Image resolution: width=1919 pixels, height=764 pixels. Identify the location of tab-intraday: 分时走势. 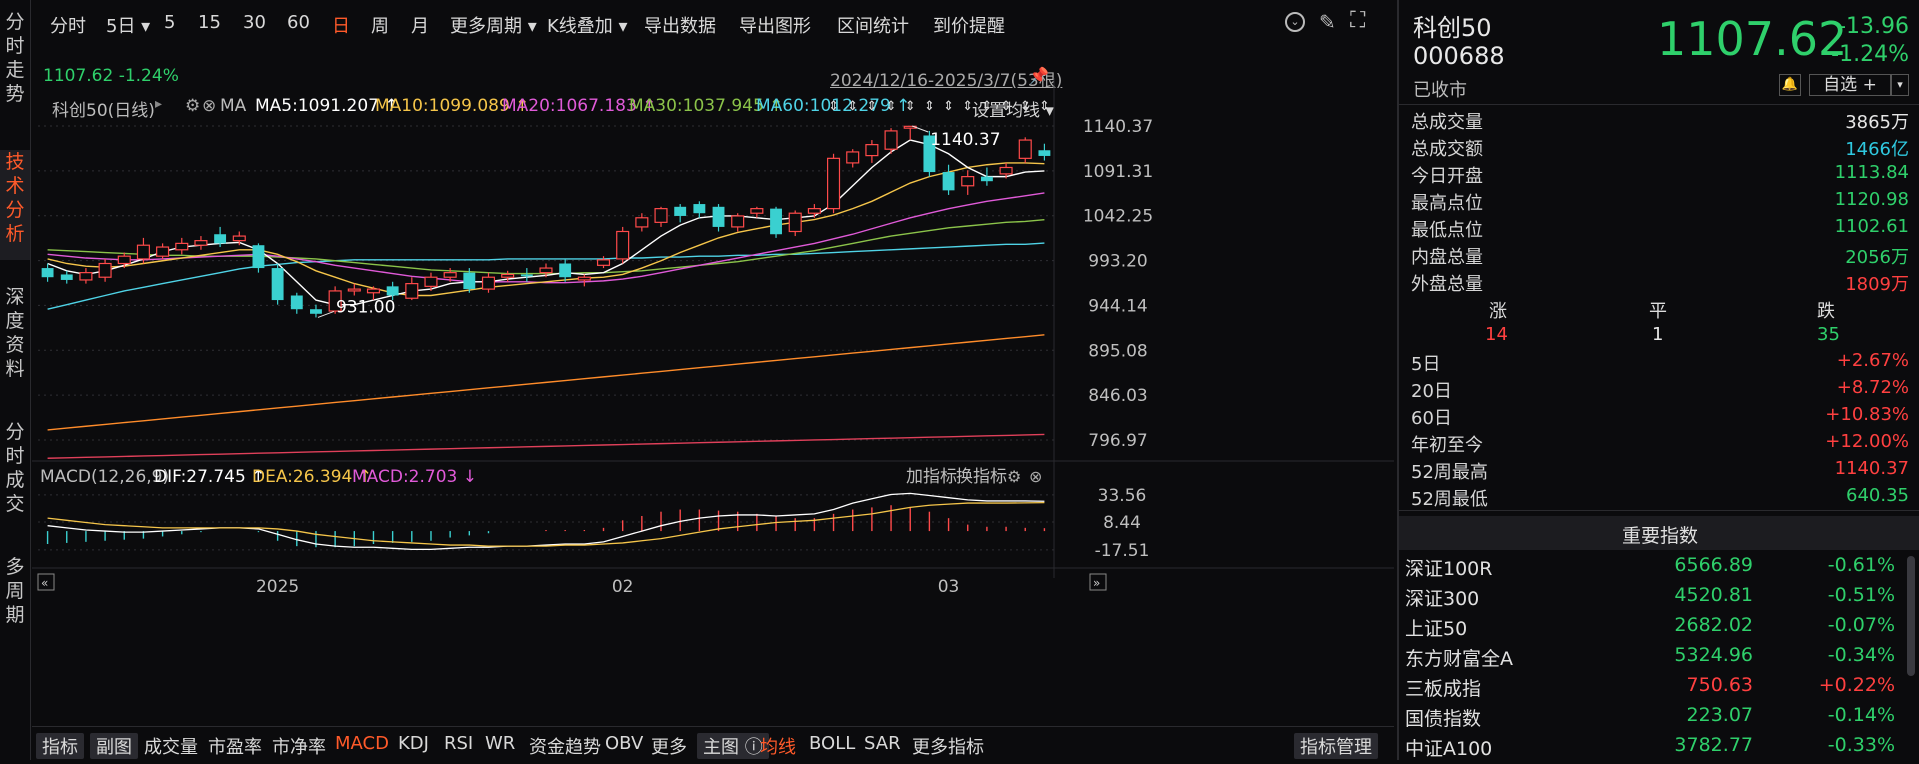
(15, 58).